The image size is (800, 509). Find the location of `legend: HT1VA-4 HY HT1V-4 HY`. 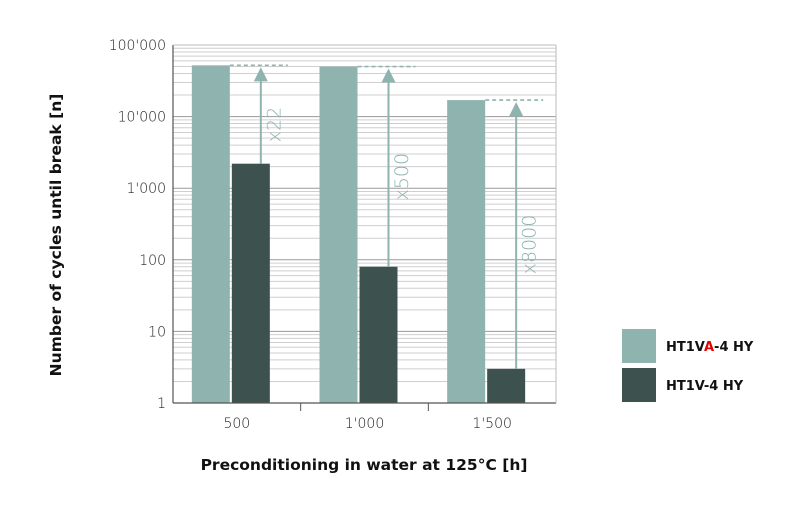

legend: HT1VA-4 HY HT1V-4 HY is located at coordinates (688, 365).